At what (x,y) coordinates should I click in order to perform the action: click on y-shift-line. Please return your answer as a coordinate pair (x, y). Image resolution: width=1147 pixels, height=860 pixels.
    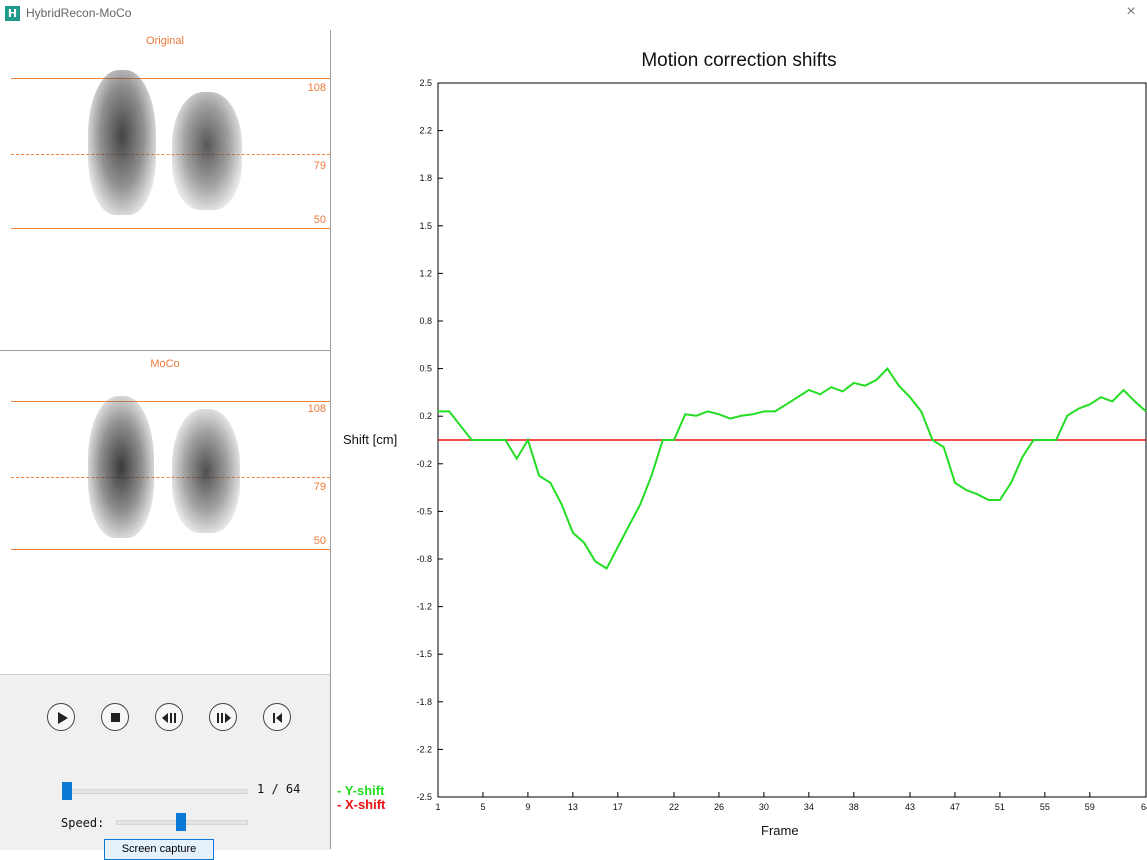
    Looking at the image, I should click on (792, 468).